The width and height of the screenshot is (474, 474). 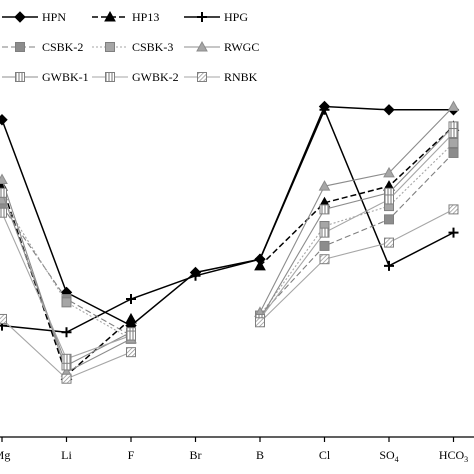 I want to click on x-tick-label: Mg, so click(x=5, y=455).